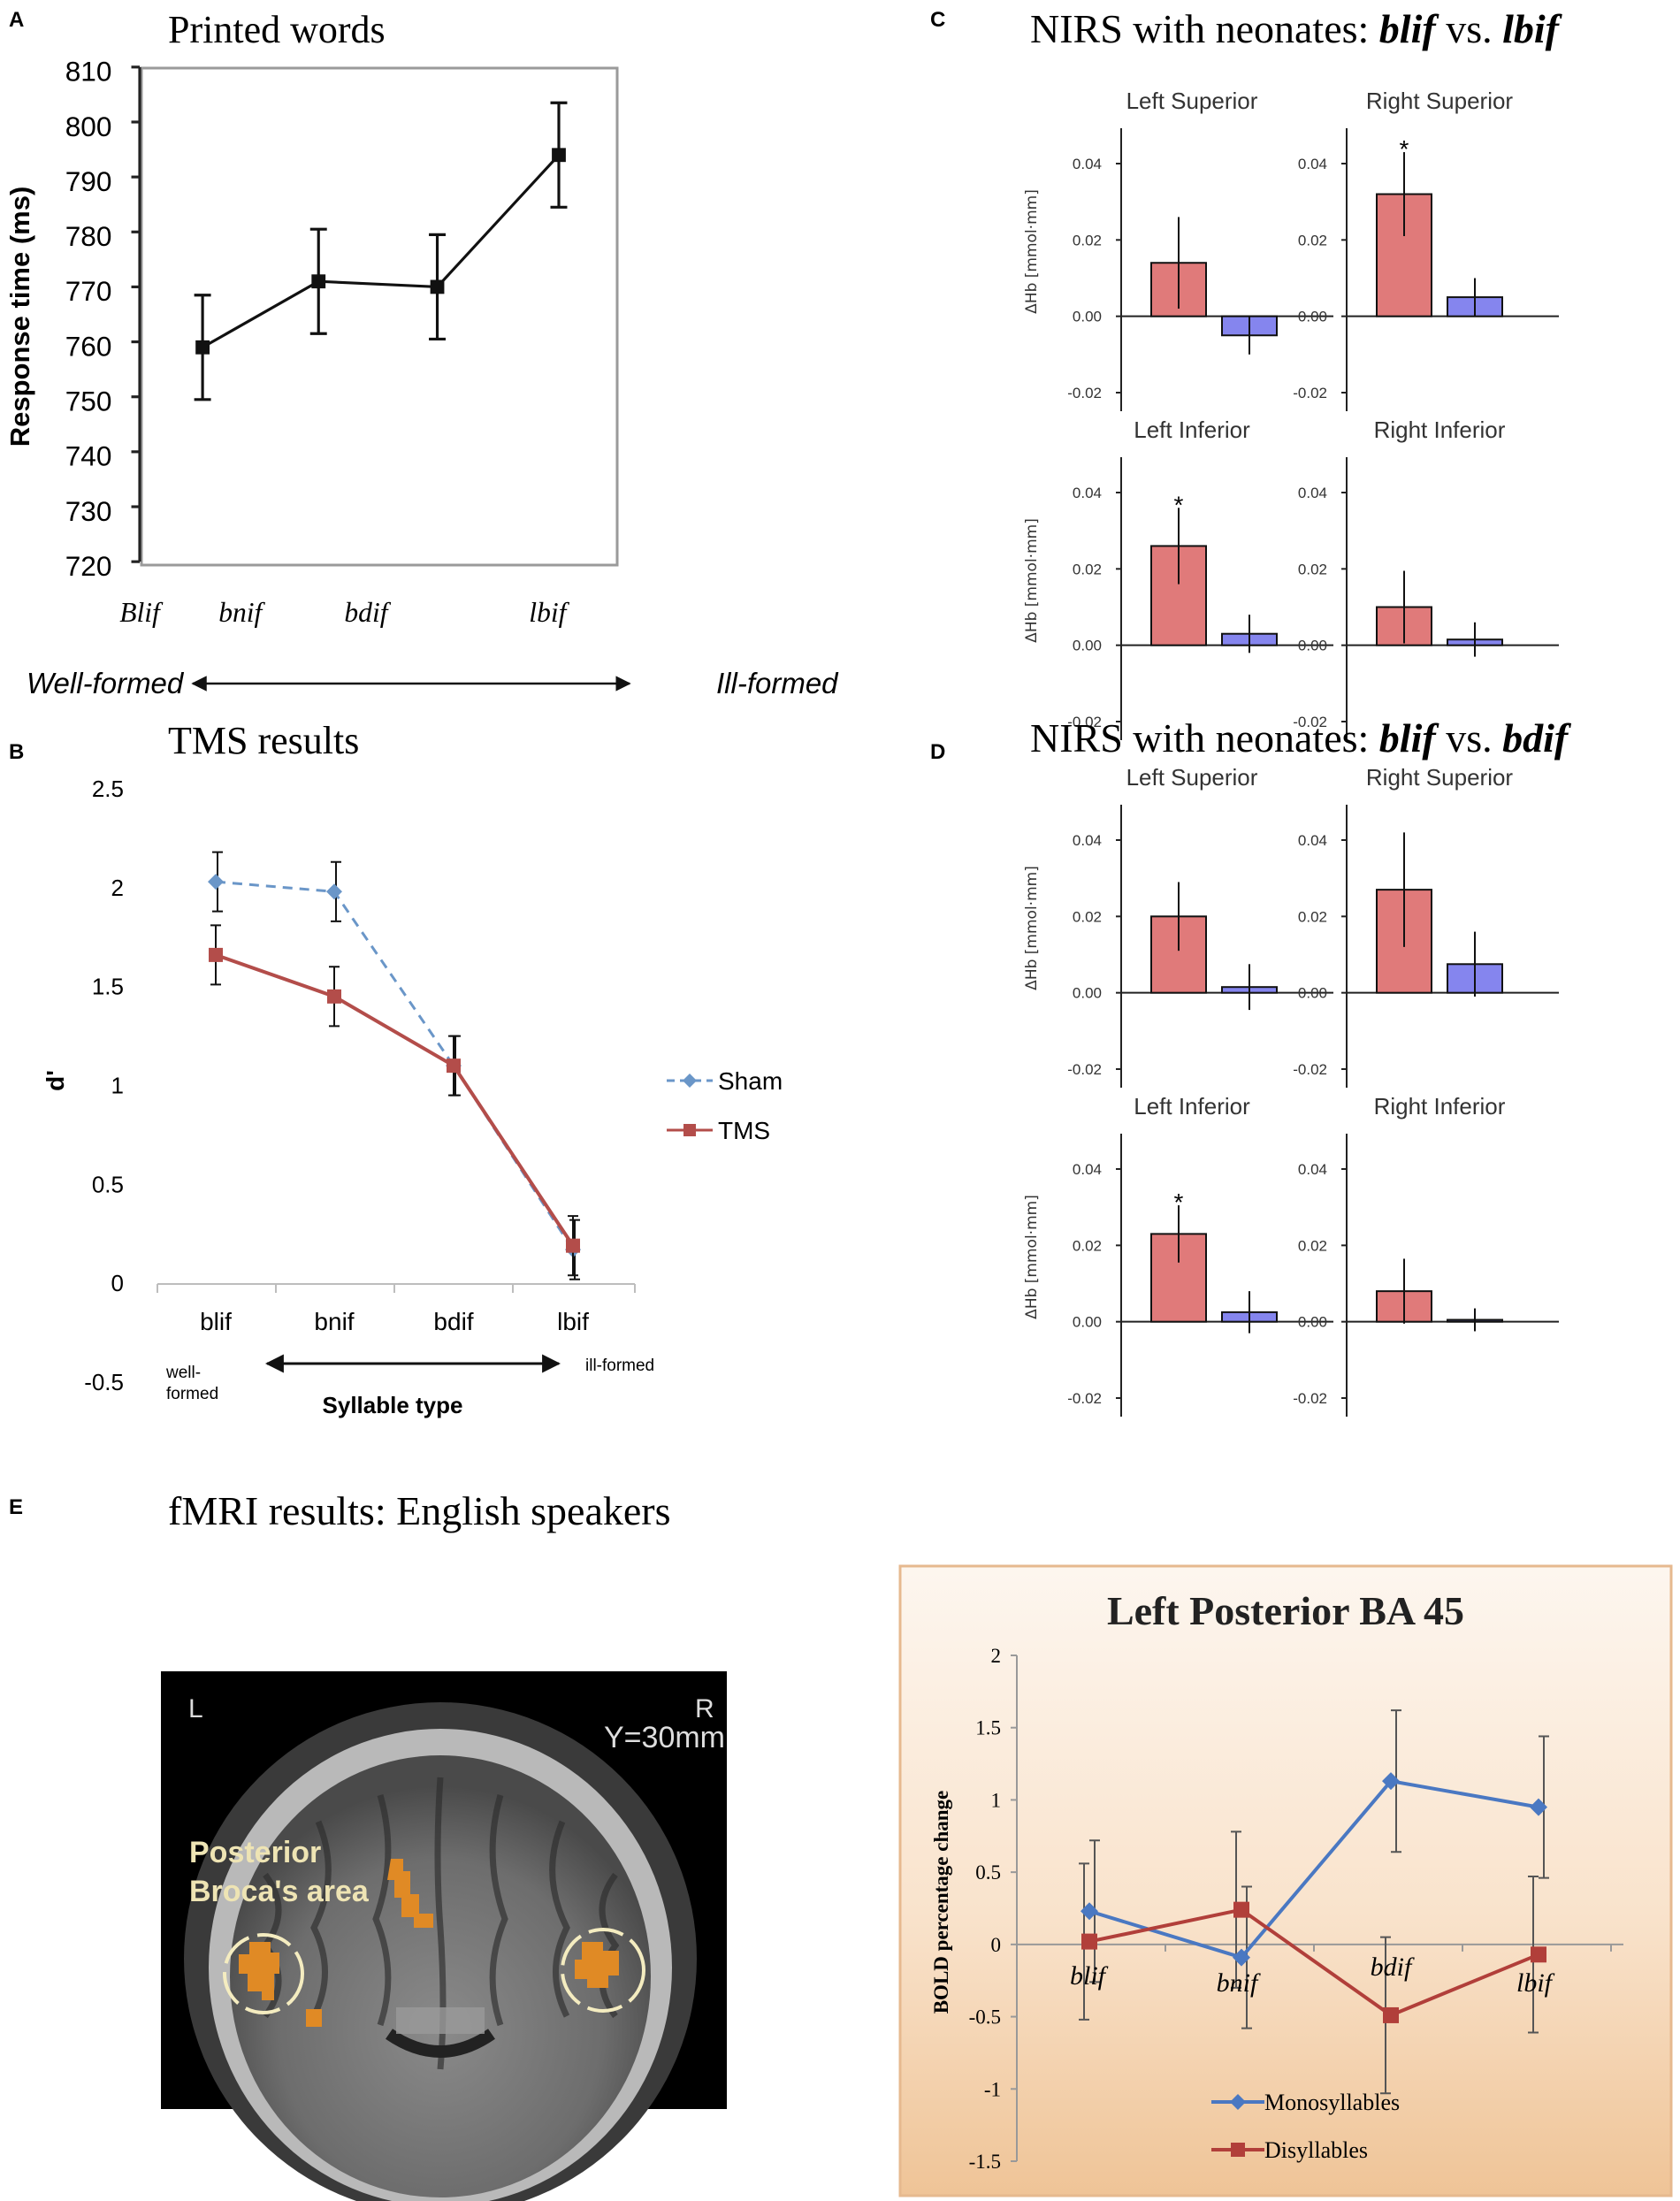  Describe the element at coordinates (395, 1100) in the screenshot. I see `chart-b-line-tms` at that location.